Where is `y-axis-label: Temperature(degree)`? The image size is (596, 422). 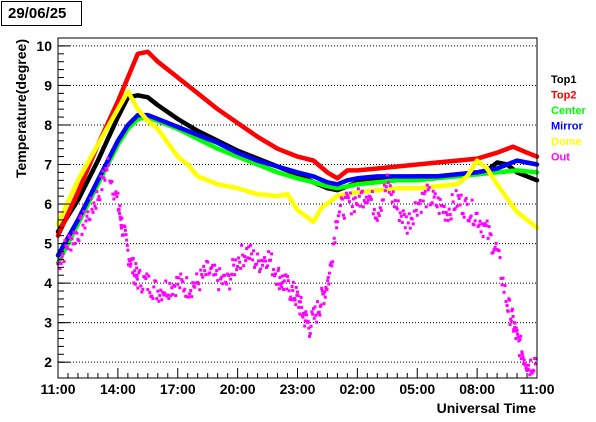
y-axis-label: Temperature(degree) is located at coordinates (21, 108).